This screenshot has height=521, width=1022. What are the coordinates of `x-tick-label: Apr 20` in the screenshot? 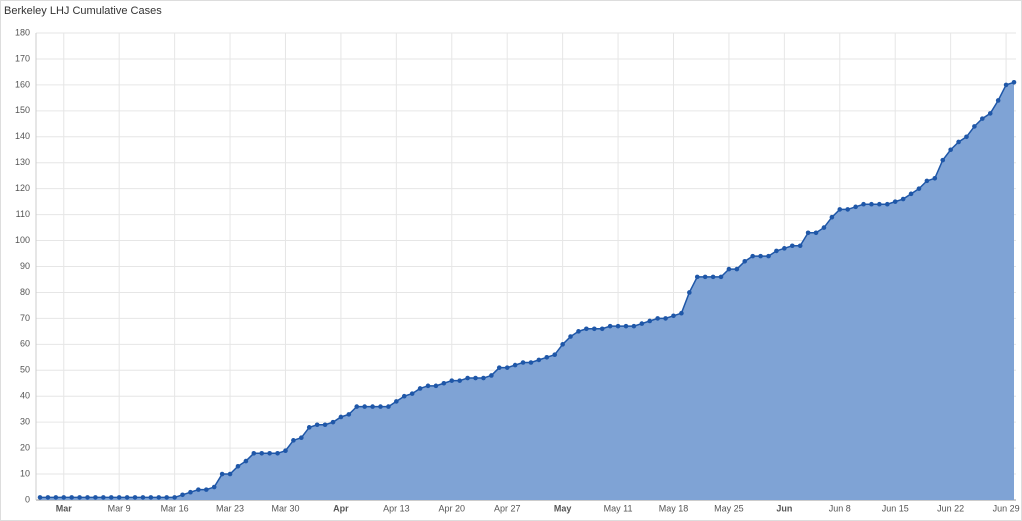 It's located at (452, 508).